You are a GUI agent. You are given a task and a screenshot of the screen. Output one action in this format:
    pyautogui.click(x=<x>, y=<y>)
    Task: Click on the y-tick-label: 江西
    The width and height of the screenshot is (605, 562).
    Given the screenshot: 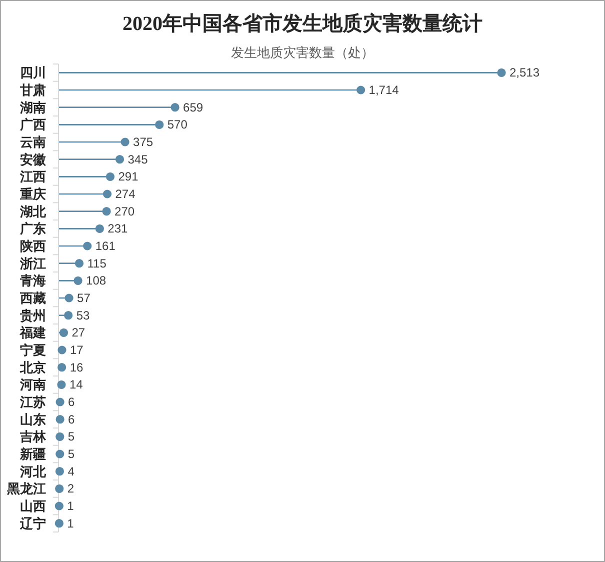 What is the action you would take?
    pyautogui.click(x=32, y=176)
    